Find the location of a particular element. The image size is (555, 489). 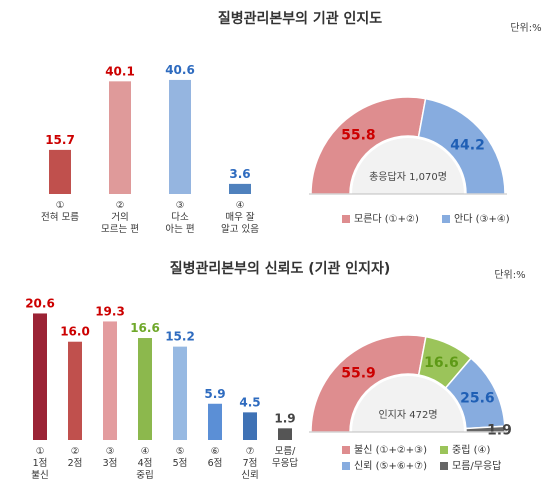

donut-value-label: 25.6 is located at coordinates (477, 398).